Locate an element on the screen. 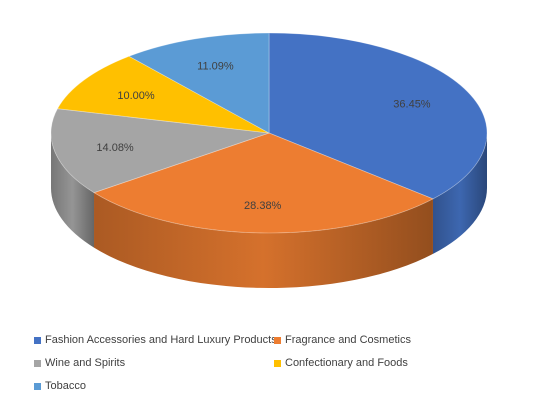 Image resolution: width=541 pixels, height=400 pixels. data-label-0: 36.45% is located at coordinates (412, 104).